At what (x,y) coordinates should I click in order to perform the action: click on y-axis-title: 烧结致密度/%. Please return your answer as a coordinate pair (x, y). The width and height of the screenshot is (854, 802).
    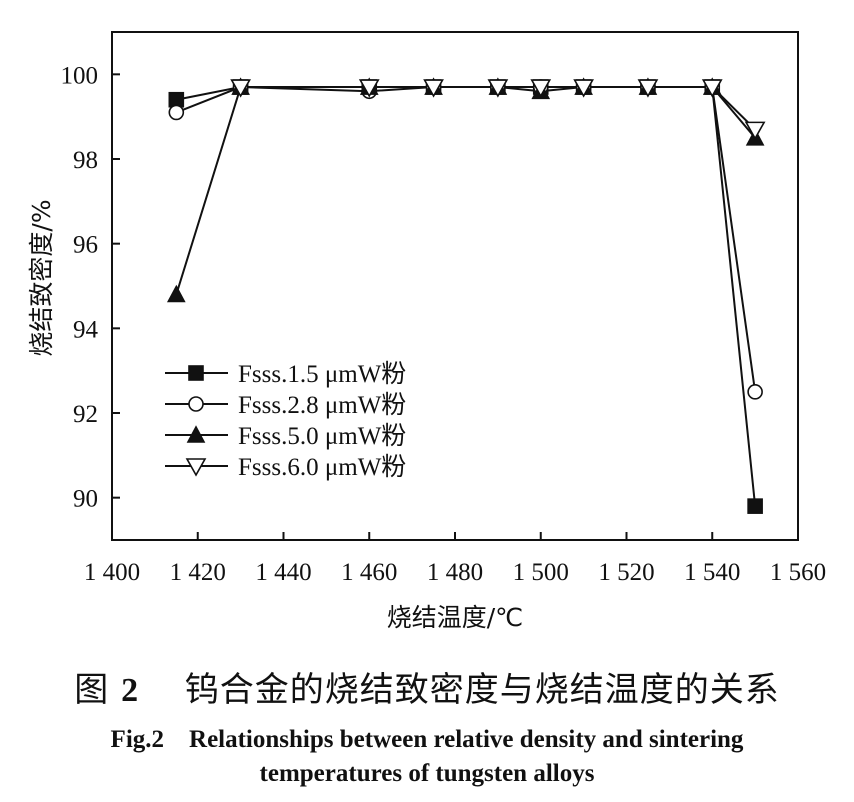
    Looking at the image, I should click on (41, 277).